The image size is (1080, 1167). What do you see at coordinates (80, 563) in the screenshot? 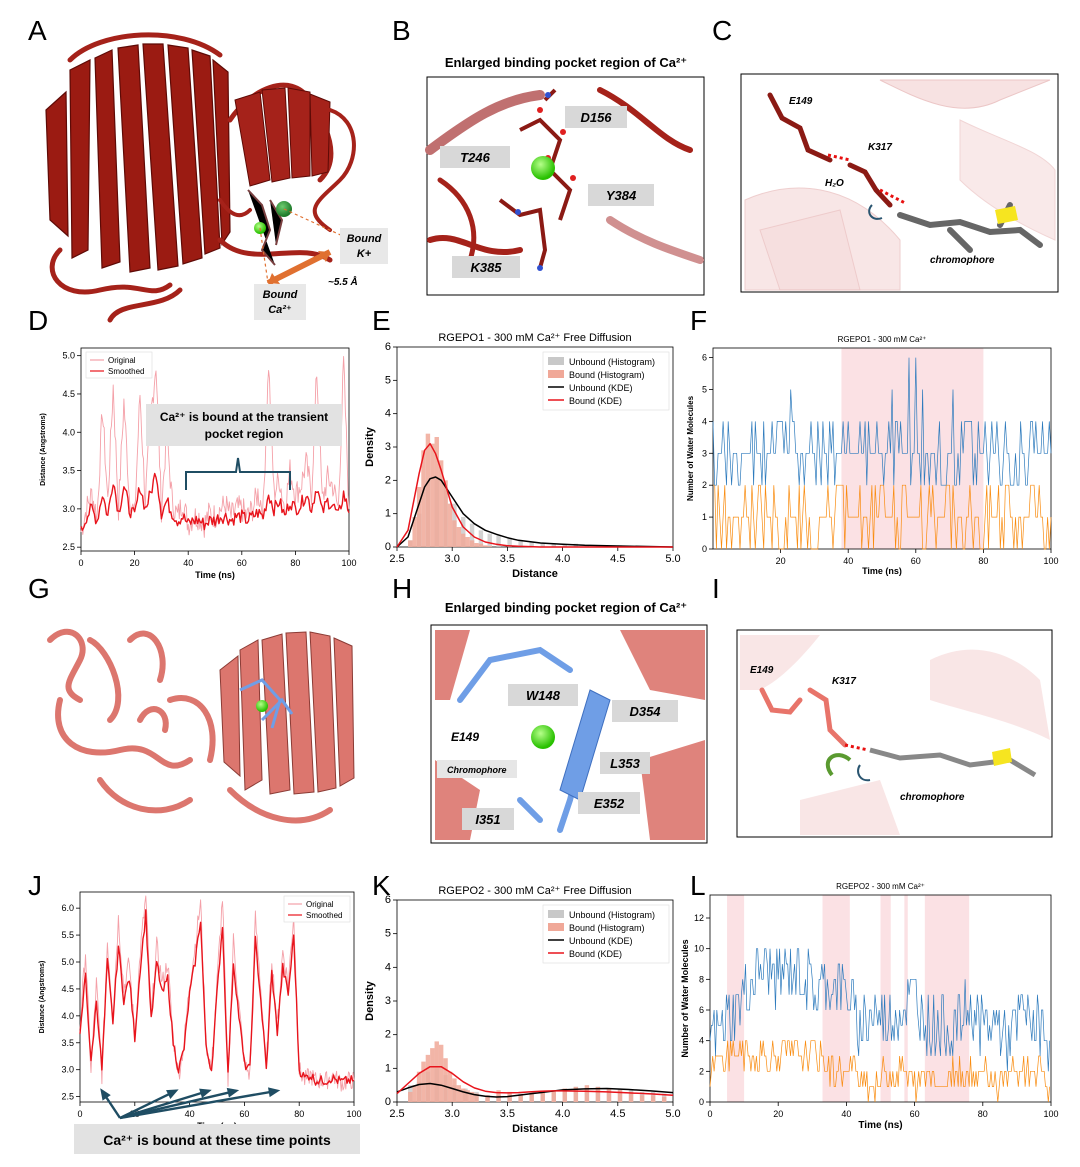
I see `x-tick-label: 0` at bounding box center [80, 563].